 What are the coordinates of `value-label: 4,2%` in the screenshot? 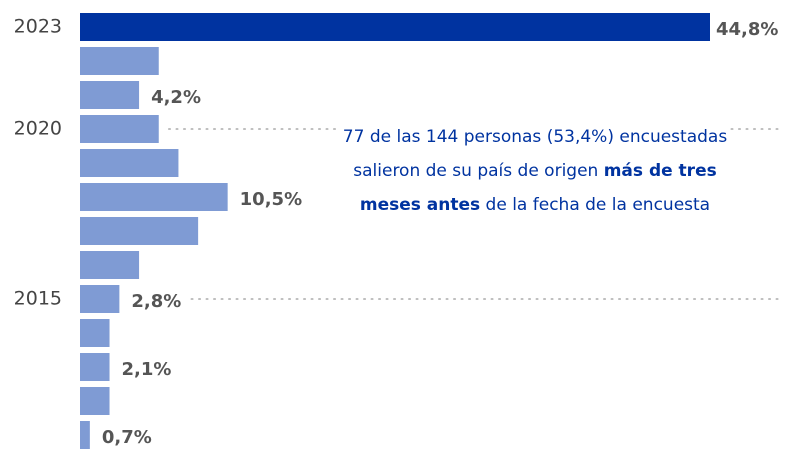 It's located at (176, 97).